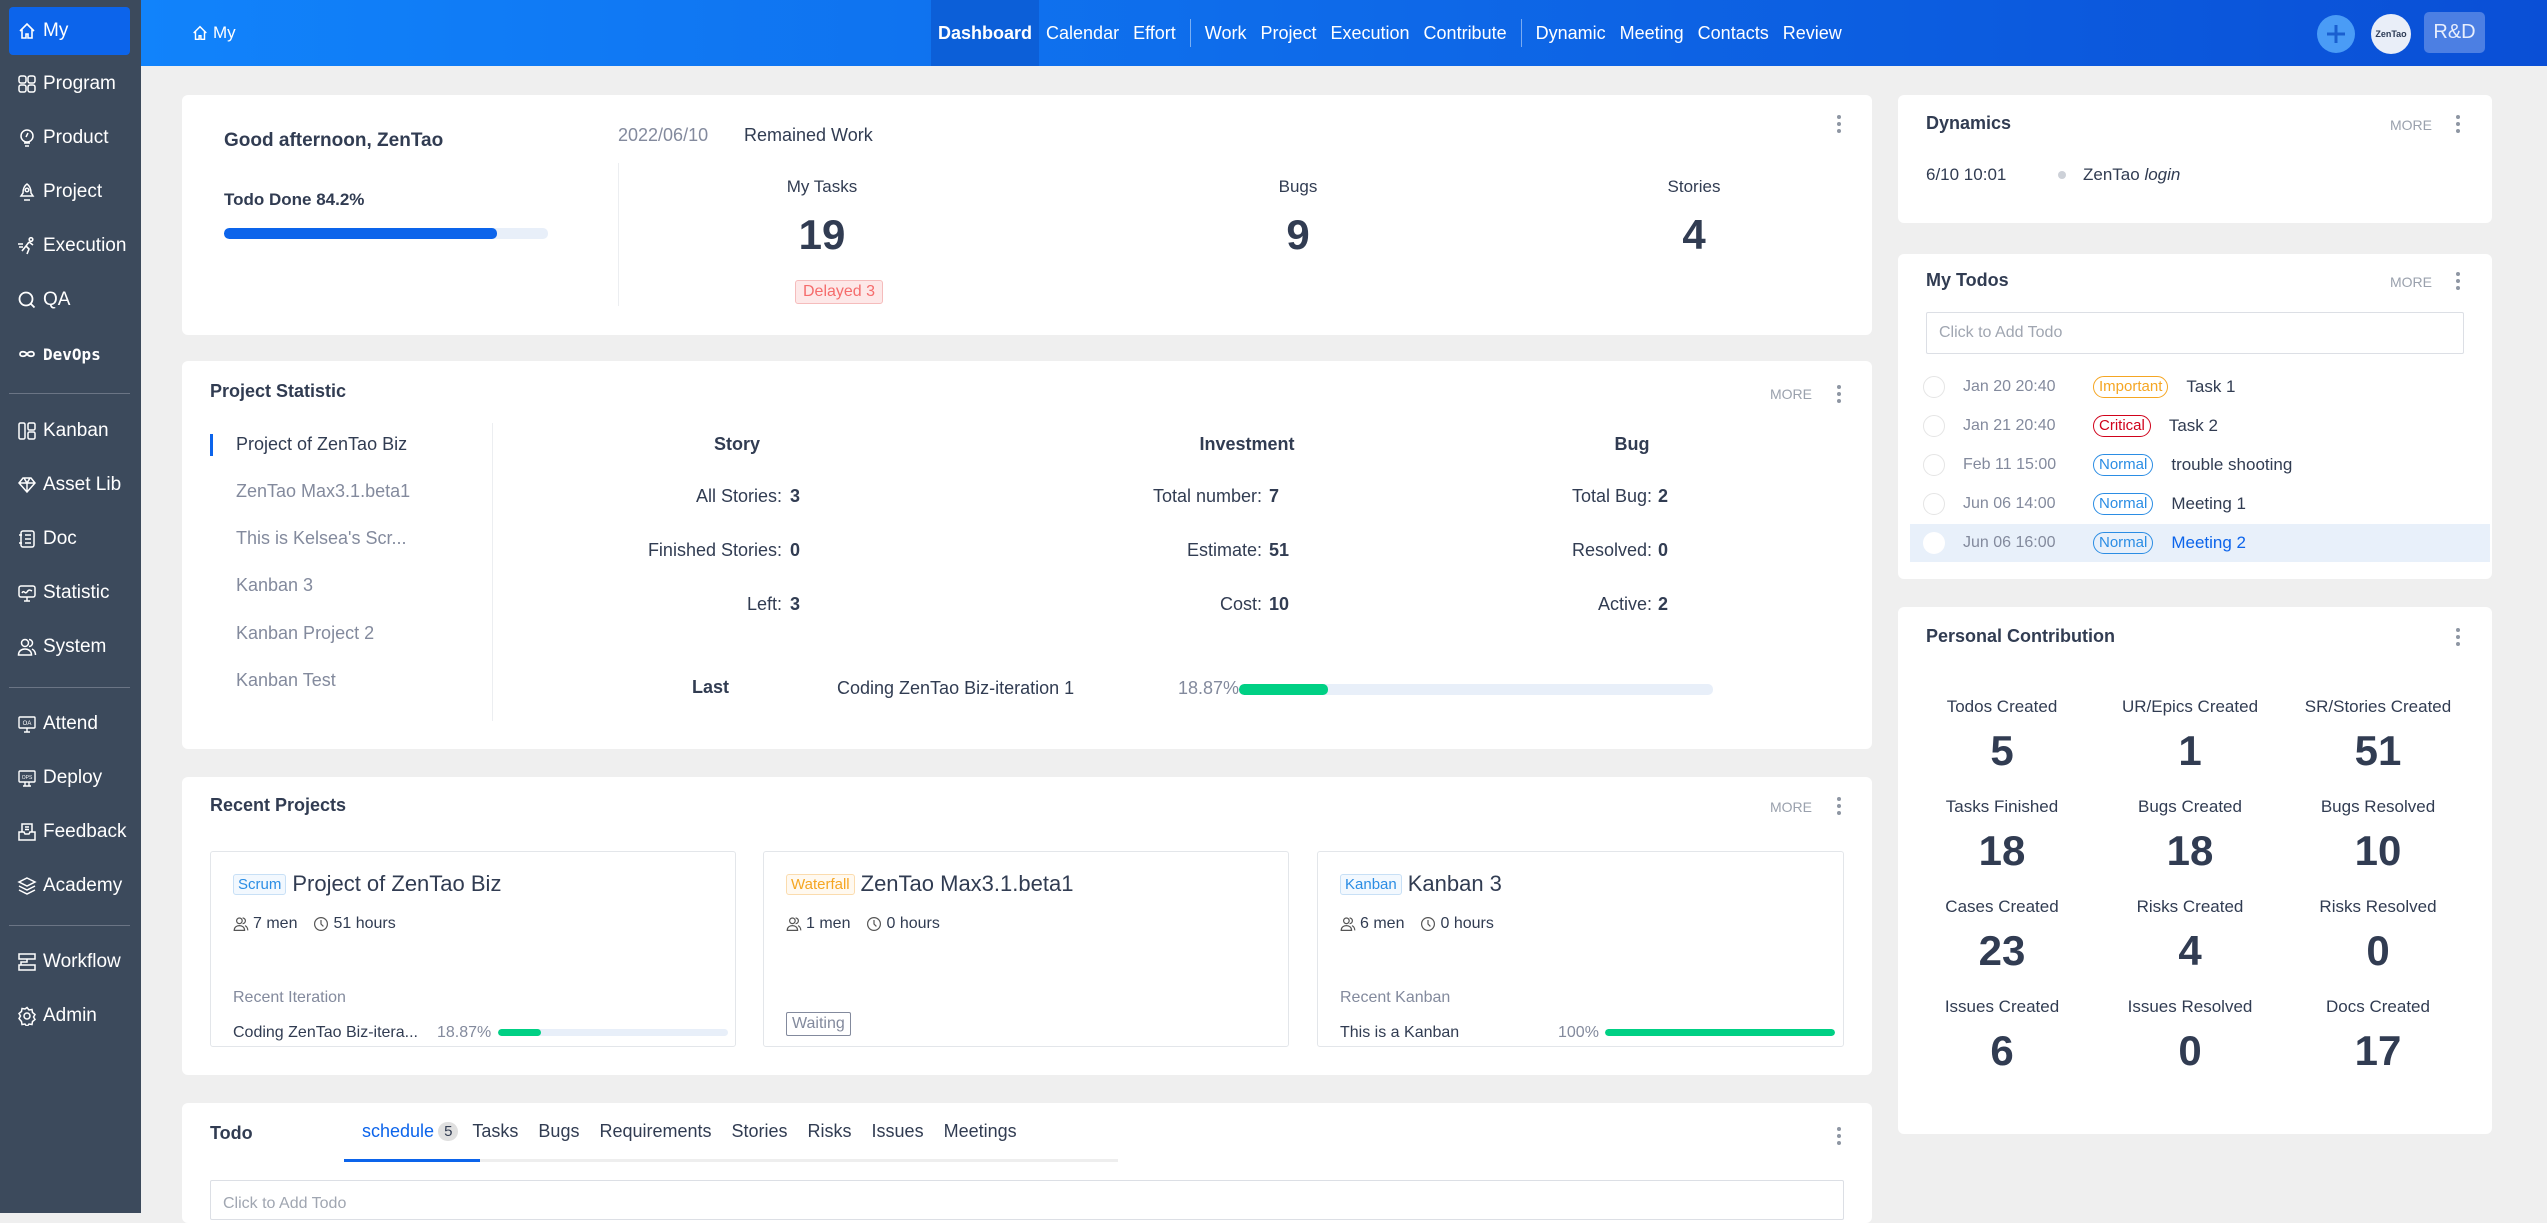 The image size is (2547, 1223). Describe the element at coordinates (2193, 425) in the screenshot. I see `todo-name: Task 2` at that location.